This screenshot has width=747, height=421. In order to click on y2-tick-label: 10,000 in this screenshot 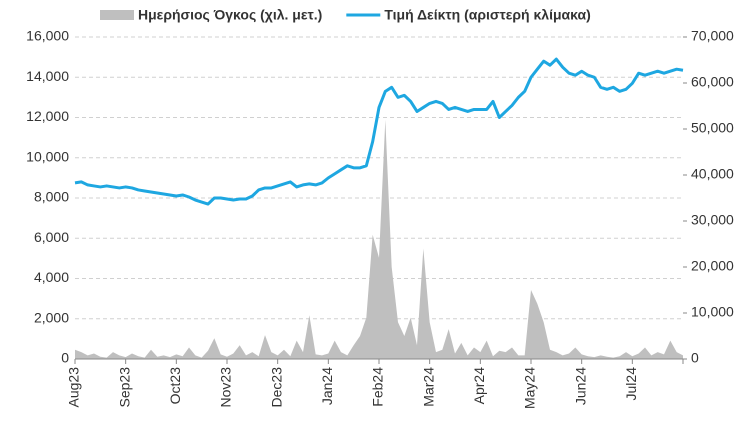, I will do `click(712, 312)`.